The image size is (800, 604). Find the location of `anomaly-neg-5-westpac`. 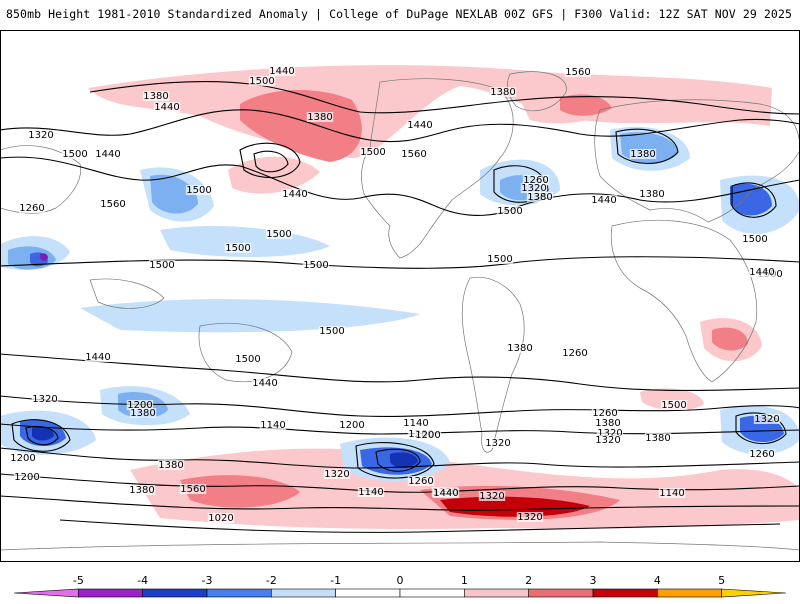

anomaly-neg-5-westpac is located at coordinates (44, 257).